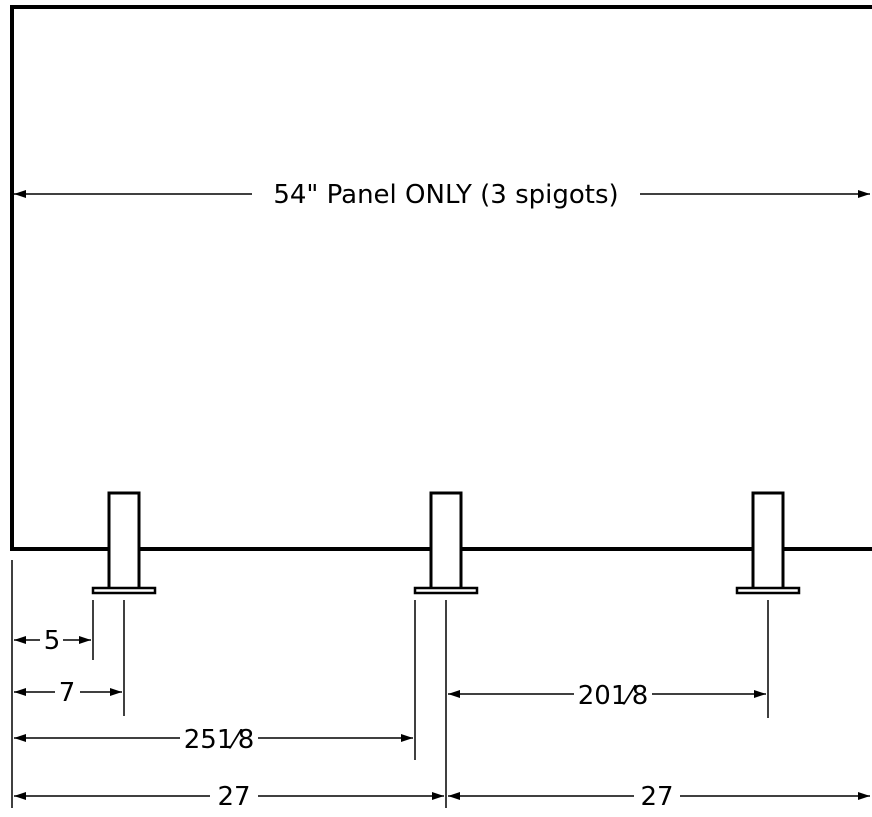 The height and width of the screenshot is (817, 872). I want to click on spigot-left, so click(124, 543).